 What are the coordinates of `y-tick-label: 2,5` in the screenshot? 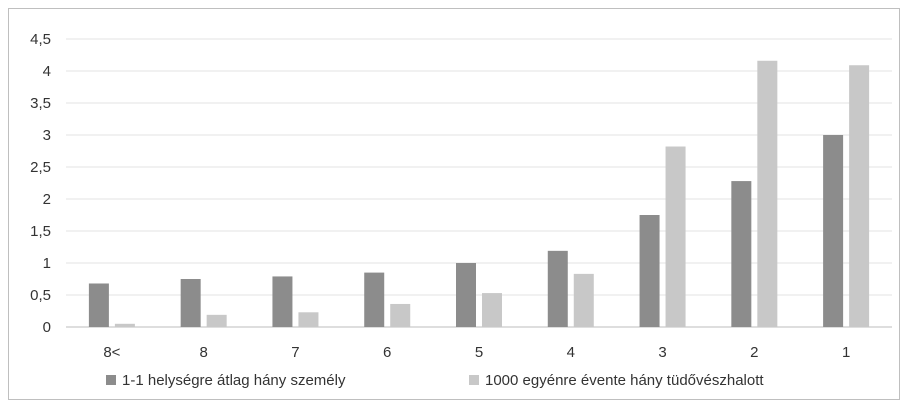 It's located at (40, 167).